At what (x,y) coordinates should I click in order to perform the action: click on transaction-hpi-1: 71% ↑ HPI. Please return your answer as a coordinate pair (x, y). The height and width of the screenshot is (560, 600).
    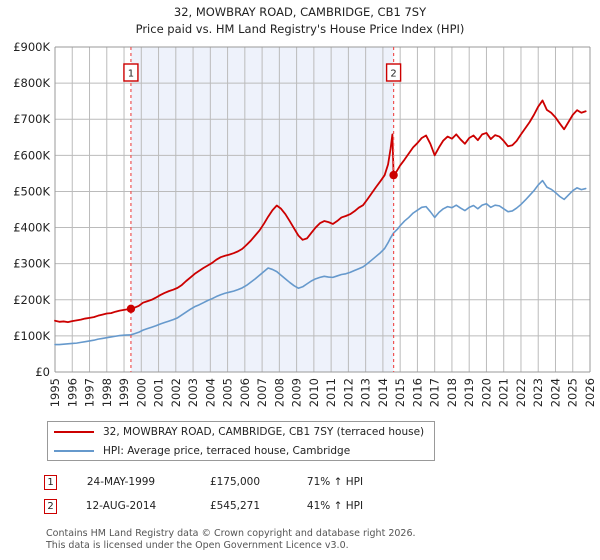
    Looking at the image, I should click on (335, 482).